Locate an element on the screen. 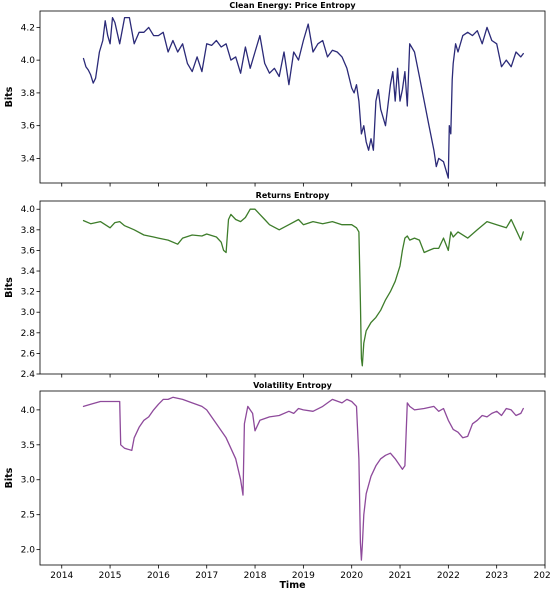  x-tick-label: 2015 is located at coordinates (110, 576).